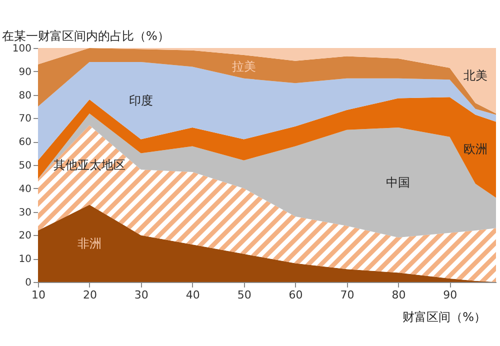  What do you see at coordinates (25, 236) in the screenshot?
I see `y-tick-label: 20` at bounding box center [25, 236].